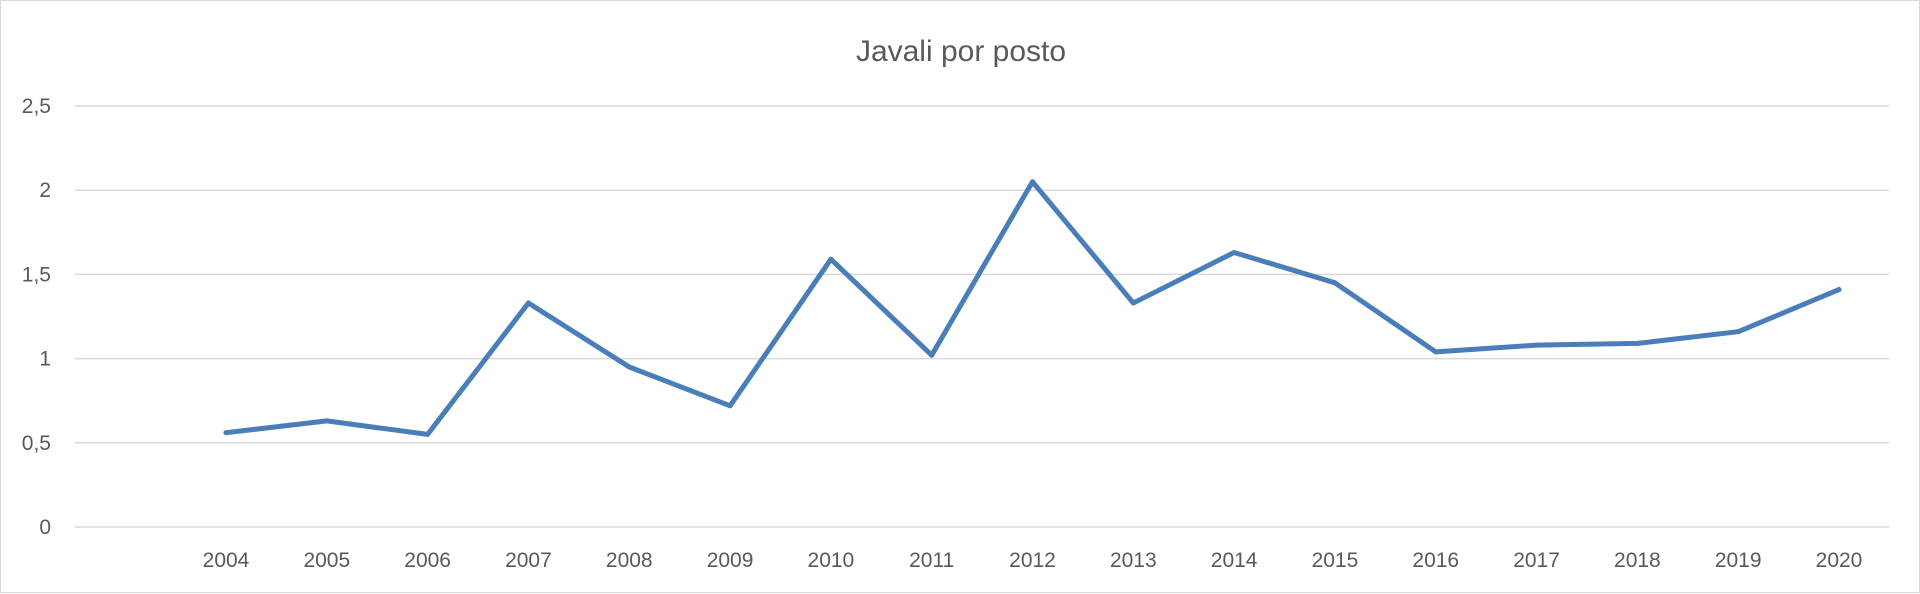  What do you see at coordinates (931, 560) in the screenshot?
I see `x-tick-label: 2011` at bounding box center [931, 560].